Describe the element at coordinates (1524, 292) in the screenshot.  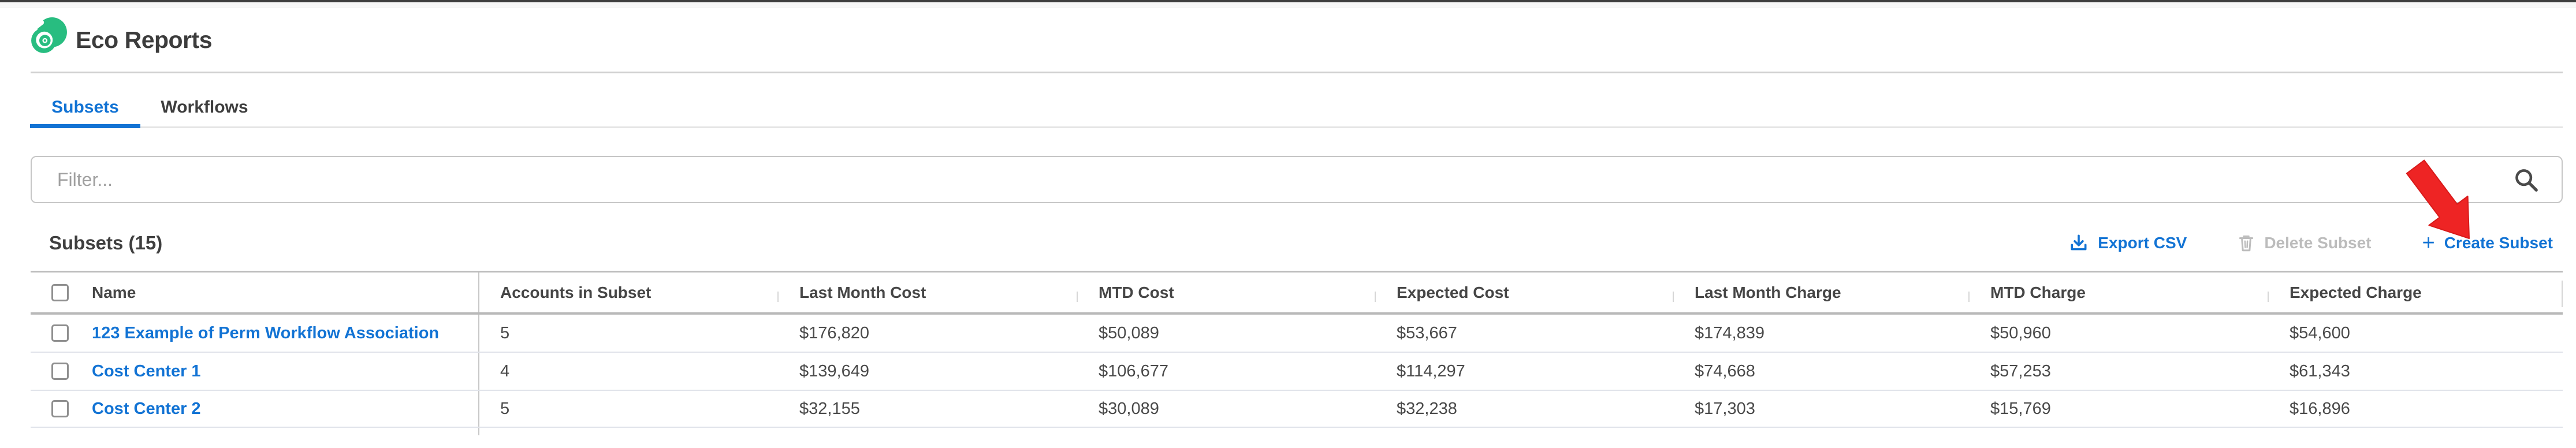
I see `col-header-expected-cost: Expected Cost` at that location.